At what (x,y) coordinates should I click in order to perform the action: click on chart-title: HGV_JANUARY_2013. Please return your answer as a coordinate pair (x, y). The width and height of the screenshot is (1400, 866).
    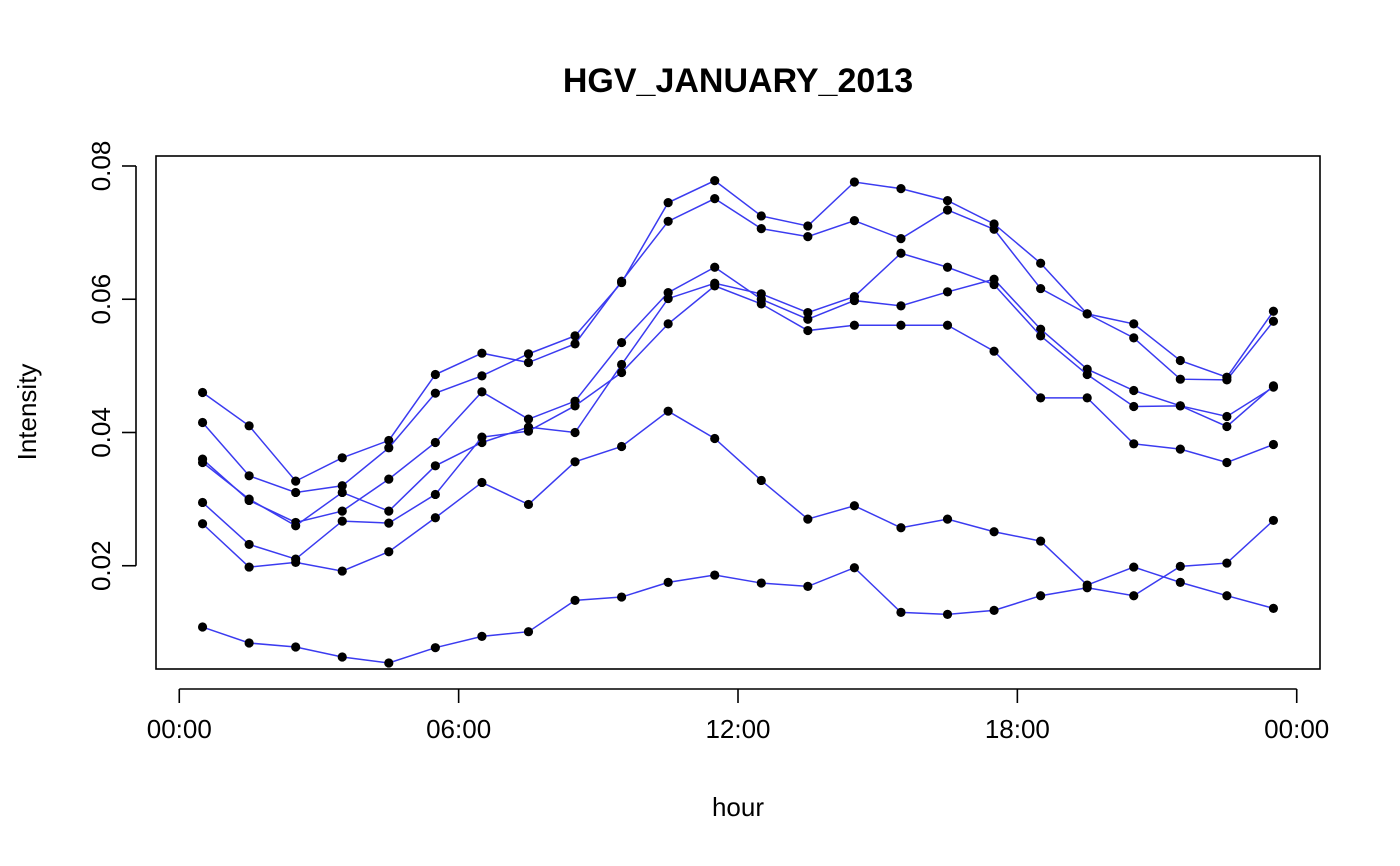
    Looking at the image, I should click on (738, 81).